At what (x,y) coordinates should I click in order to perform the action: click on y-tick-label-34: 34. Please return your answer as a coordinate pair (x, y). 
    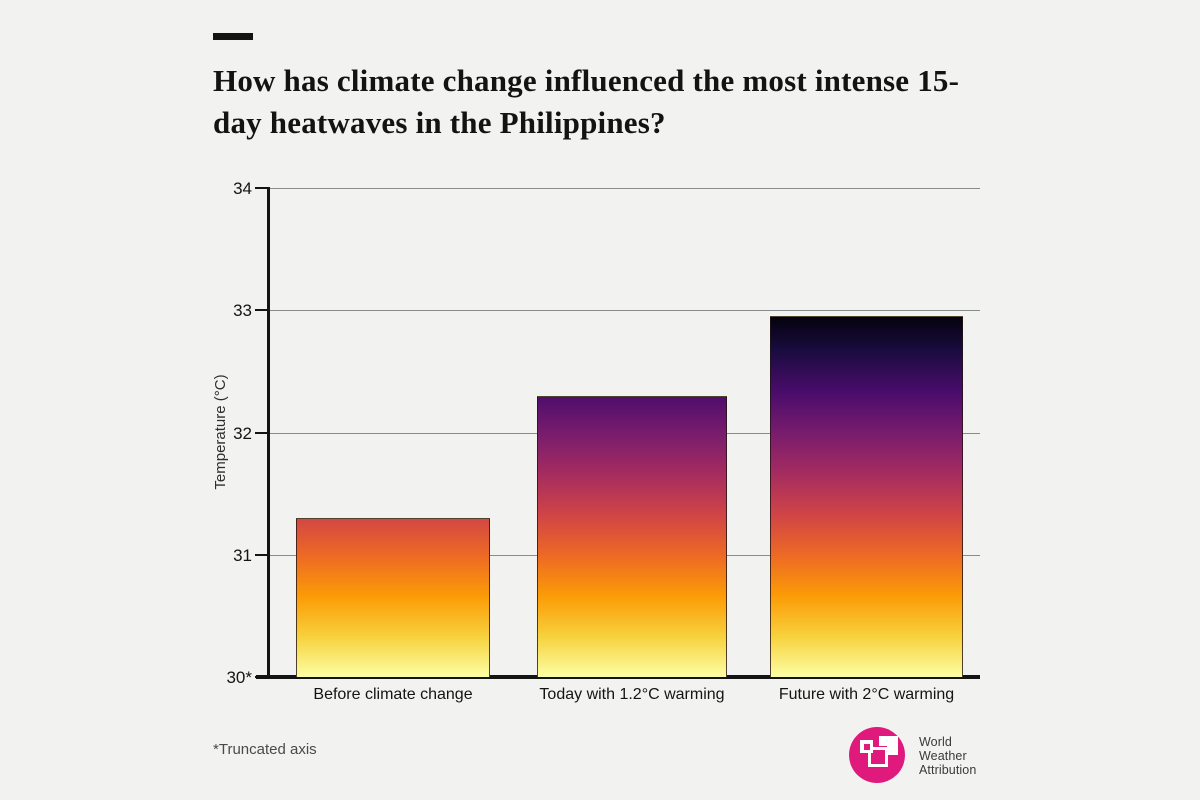
    Looking at the image, I should click on (242, 188).